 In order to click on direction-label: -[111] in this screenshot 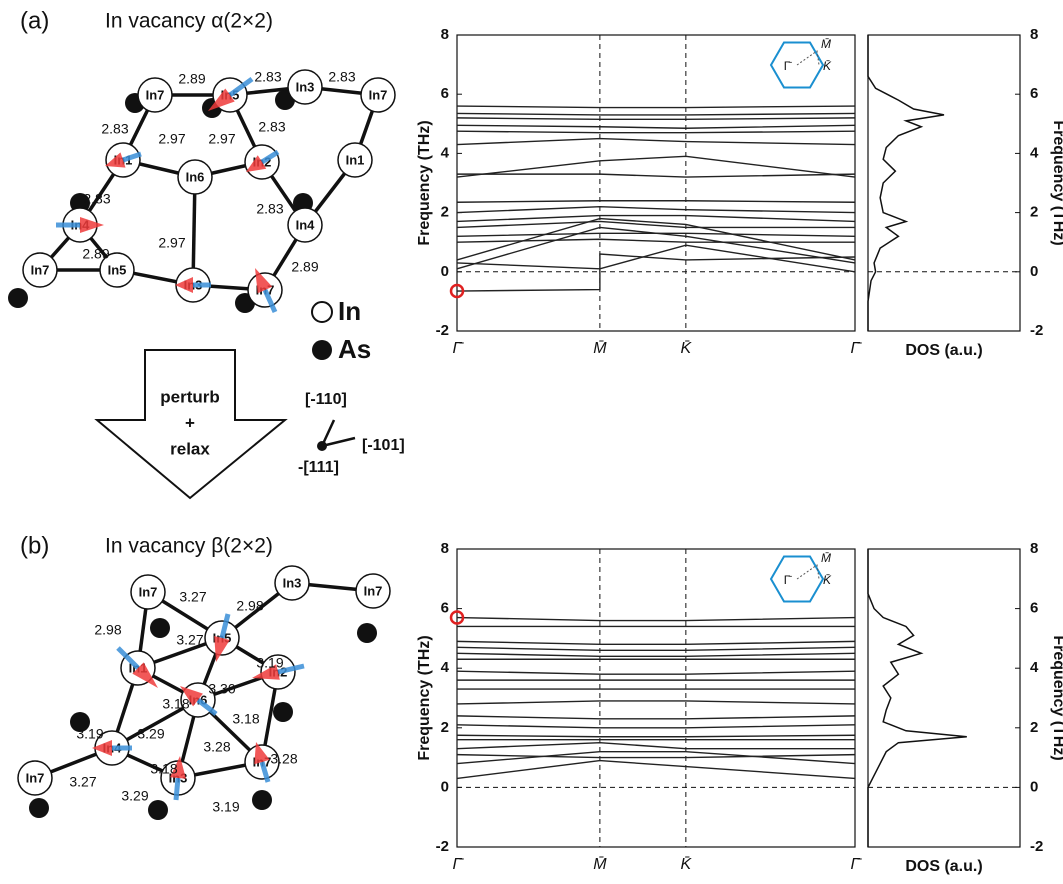, I will do `click(318, 467)`.